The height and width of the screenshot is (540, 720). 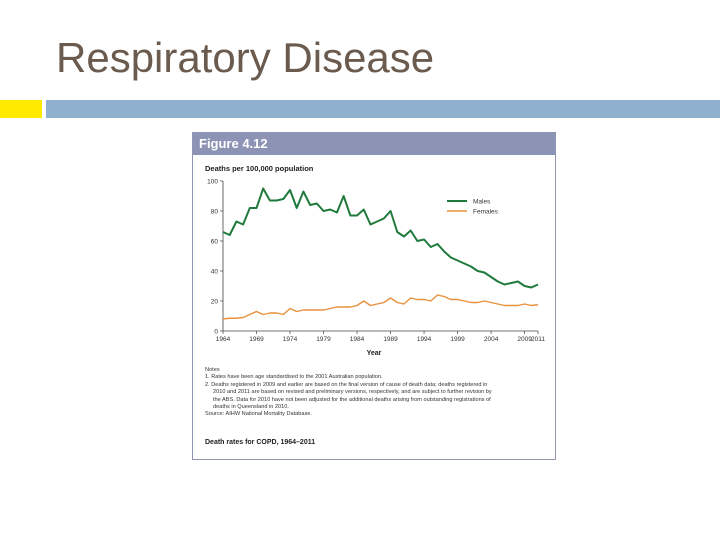 What do you see at coordinates (233, 143) in the screenshot?
I see `figure-label: Figure 4.12` at bounding box center [233, 143].